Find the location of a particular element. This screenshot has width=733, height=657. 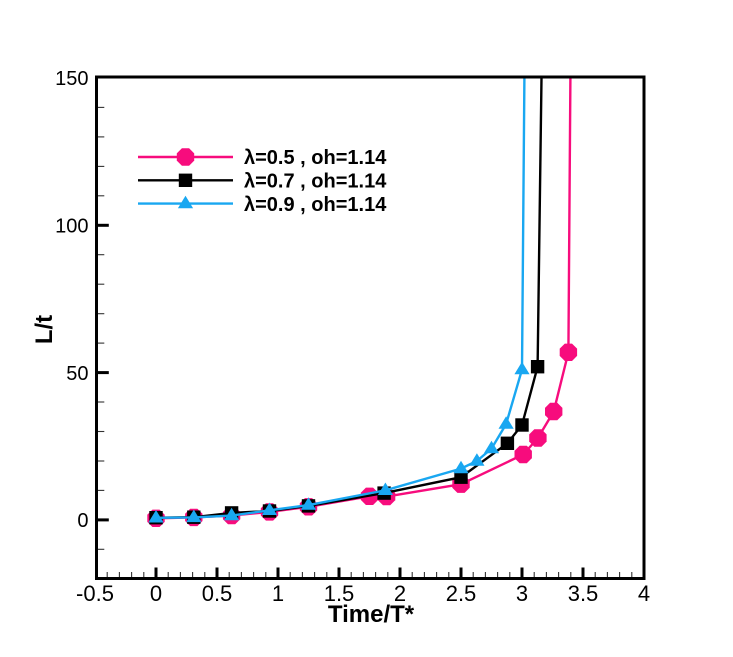

svg-text: λ=0.9 , oh=1.14 is located at coordinates (315, 205).